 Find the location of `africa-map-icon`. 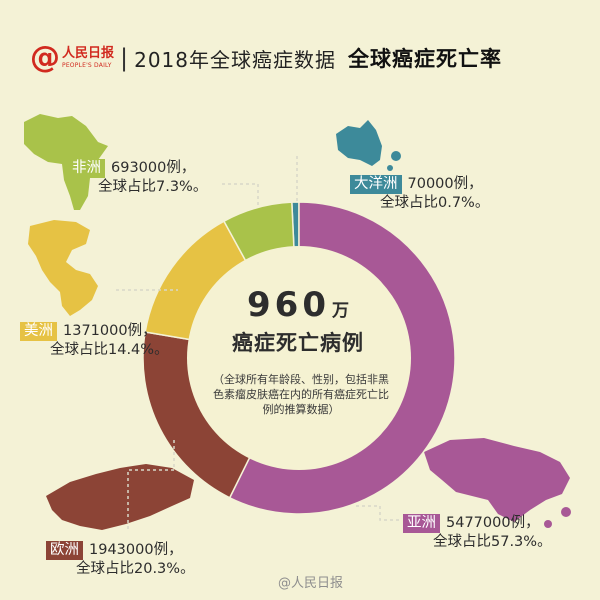

africa-map-icon is located at coordinates (66, 162).